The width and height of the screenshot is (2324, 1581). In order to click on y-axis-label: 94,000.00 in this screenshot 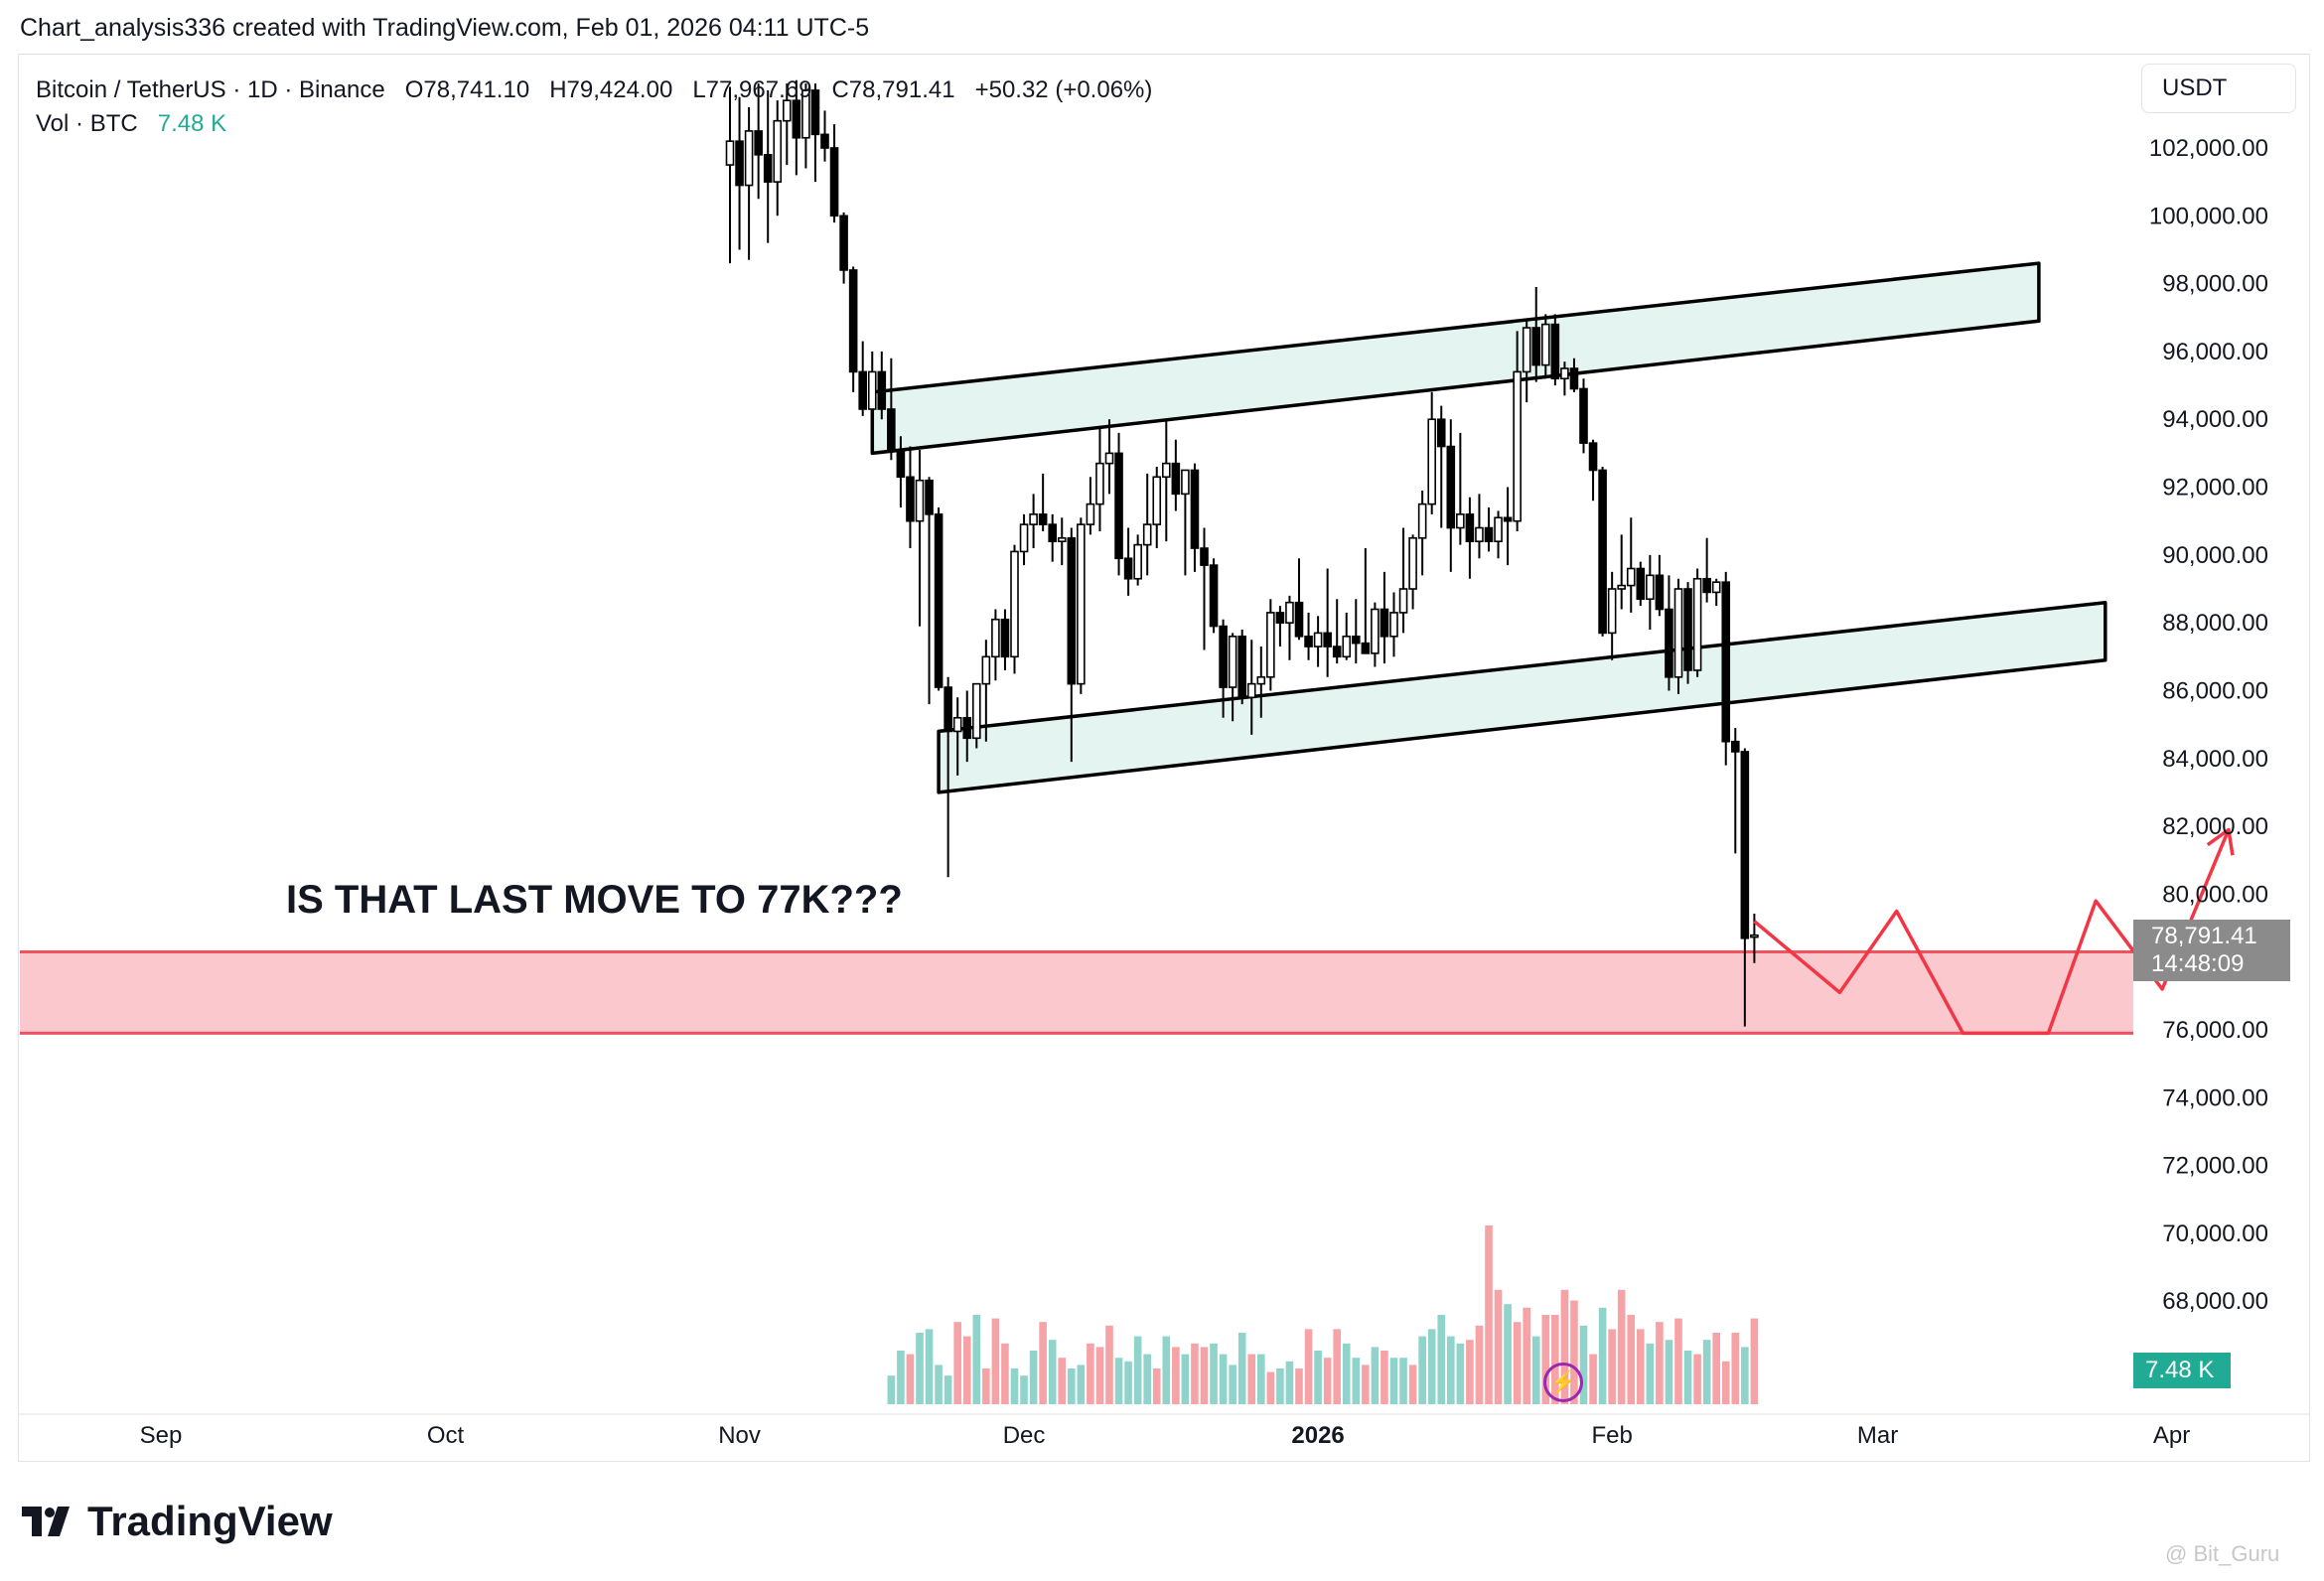, I will do `click(2215, 419)`.